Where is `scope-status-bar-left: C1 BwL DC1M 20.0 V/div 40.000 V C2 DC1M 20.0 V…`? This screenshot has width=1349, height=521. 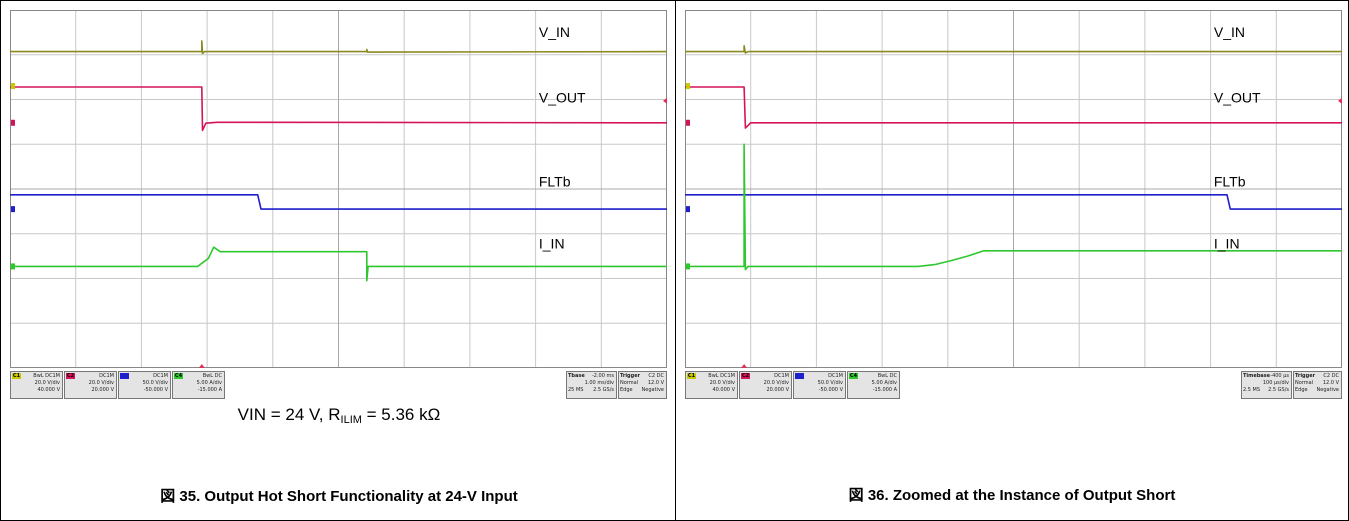 scope-status-bar-left: C1 BwL DC1M 20.0 V/div 40.000 V C2 DC1M 20.0 V… is located at coordinates (338, 385).